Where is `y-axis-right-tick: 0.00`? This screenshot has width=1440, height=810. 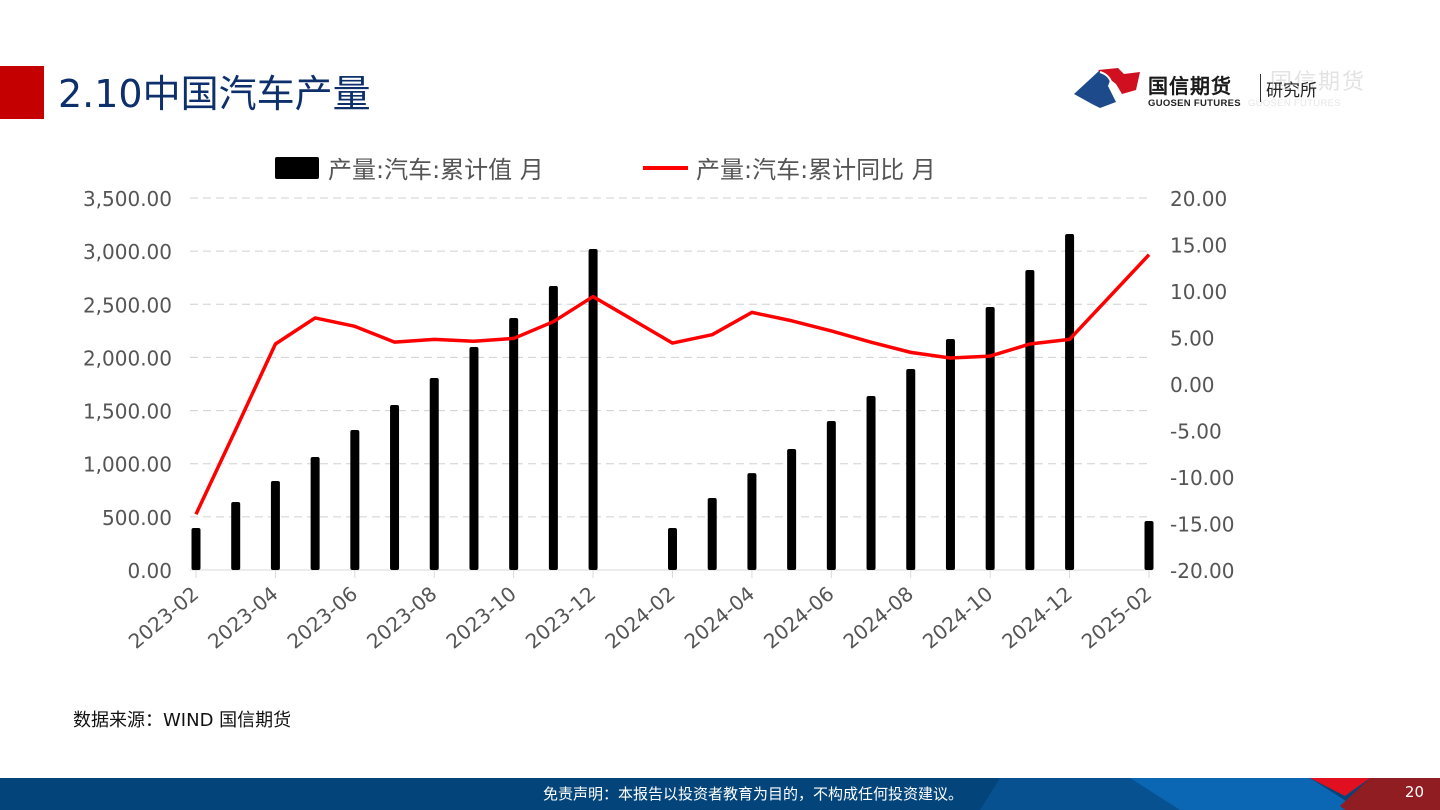 y-axis-right-tick: 0.00 is located at coordinates (1192, 385).